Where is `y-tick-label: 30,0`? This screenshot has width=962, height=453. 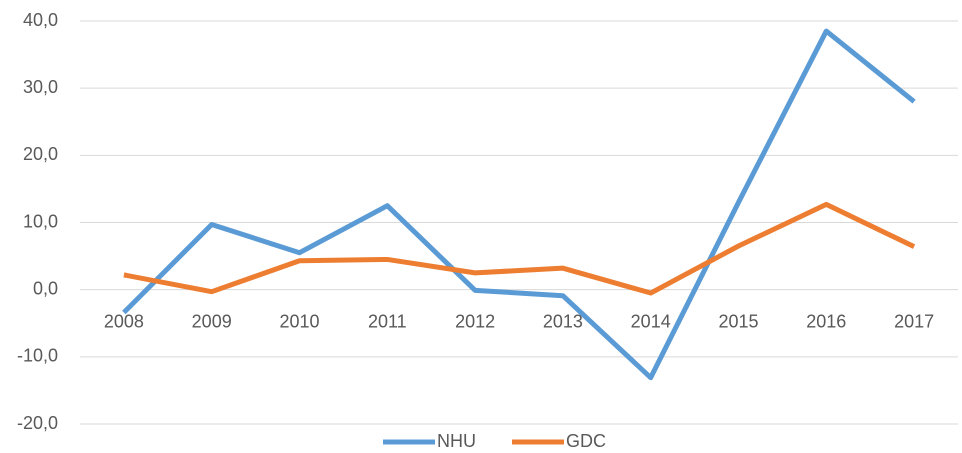
y-tick-label: 30,0 is located at coordinates (40, 87).